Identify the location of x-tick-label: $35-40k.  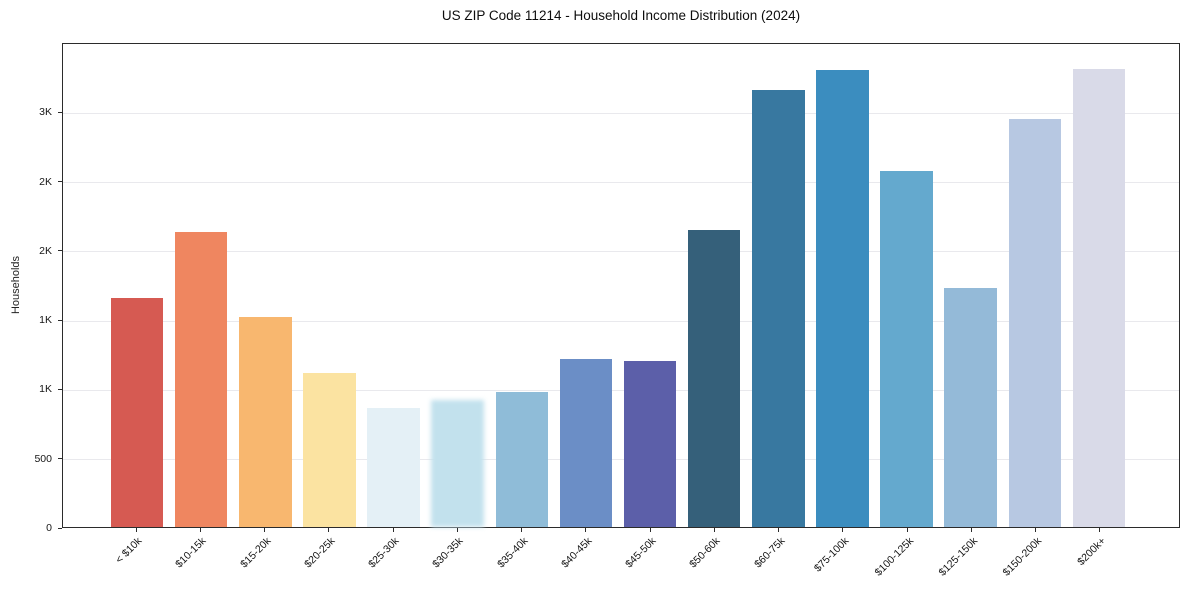
(512, 553).